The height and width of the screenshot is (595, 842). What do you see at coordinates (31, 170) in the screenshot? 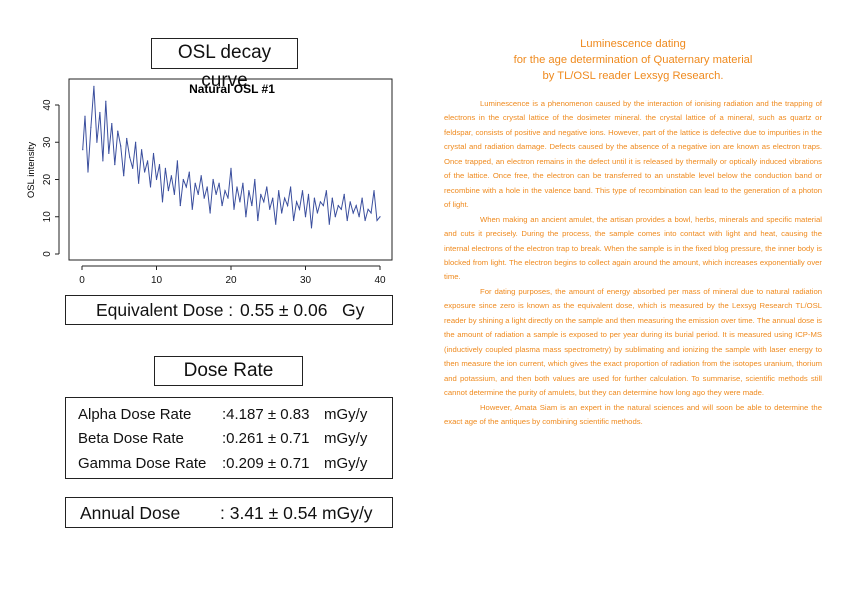
I see `y-axis-label: OSL intensity` at bounding box center [31, 170].